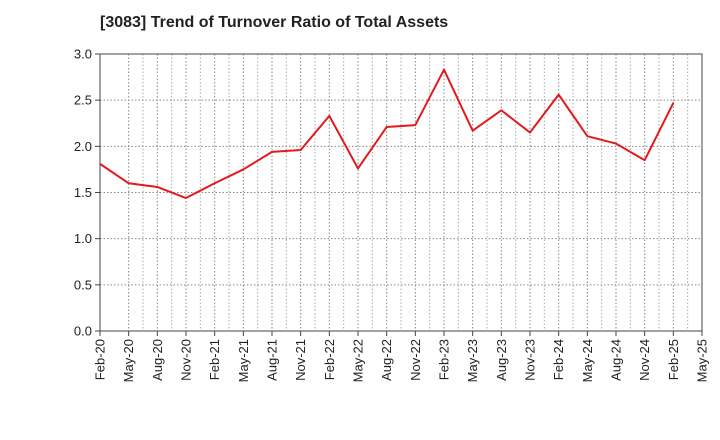 This screenshot has height=440, width=720. I want to click on x-tick-label: Nov-22, so click(415, 360).